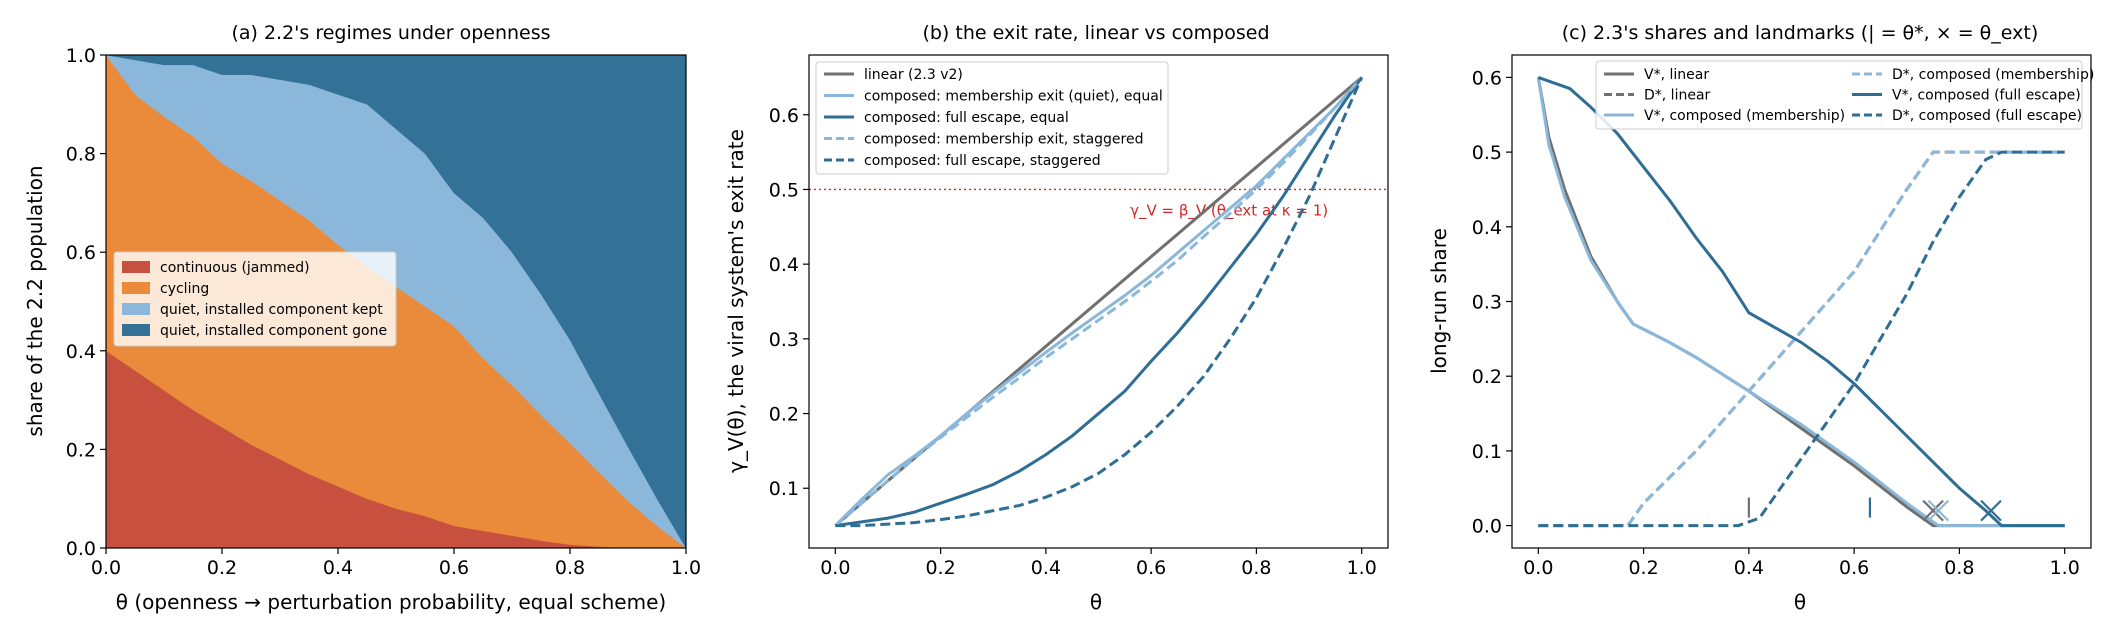  Describe the element at coordinates (966, 118) in the screenshot. I see `panel-b-legend-label: composed: full escape, equal` at that location.